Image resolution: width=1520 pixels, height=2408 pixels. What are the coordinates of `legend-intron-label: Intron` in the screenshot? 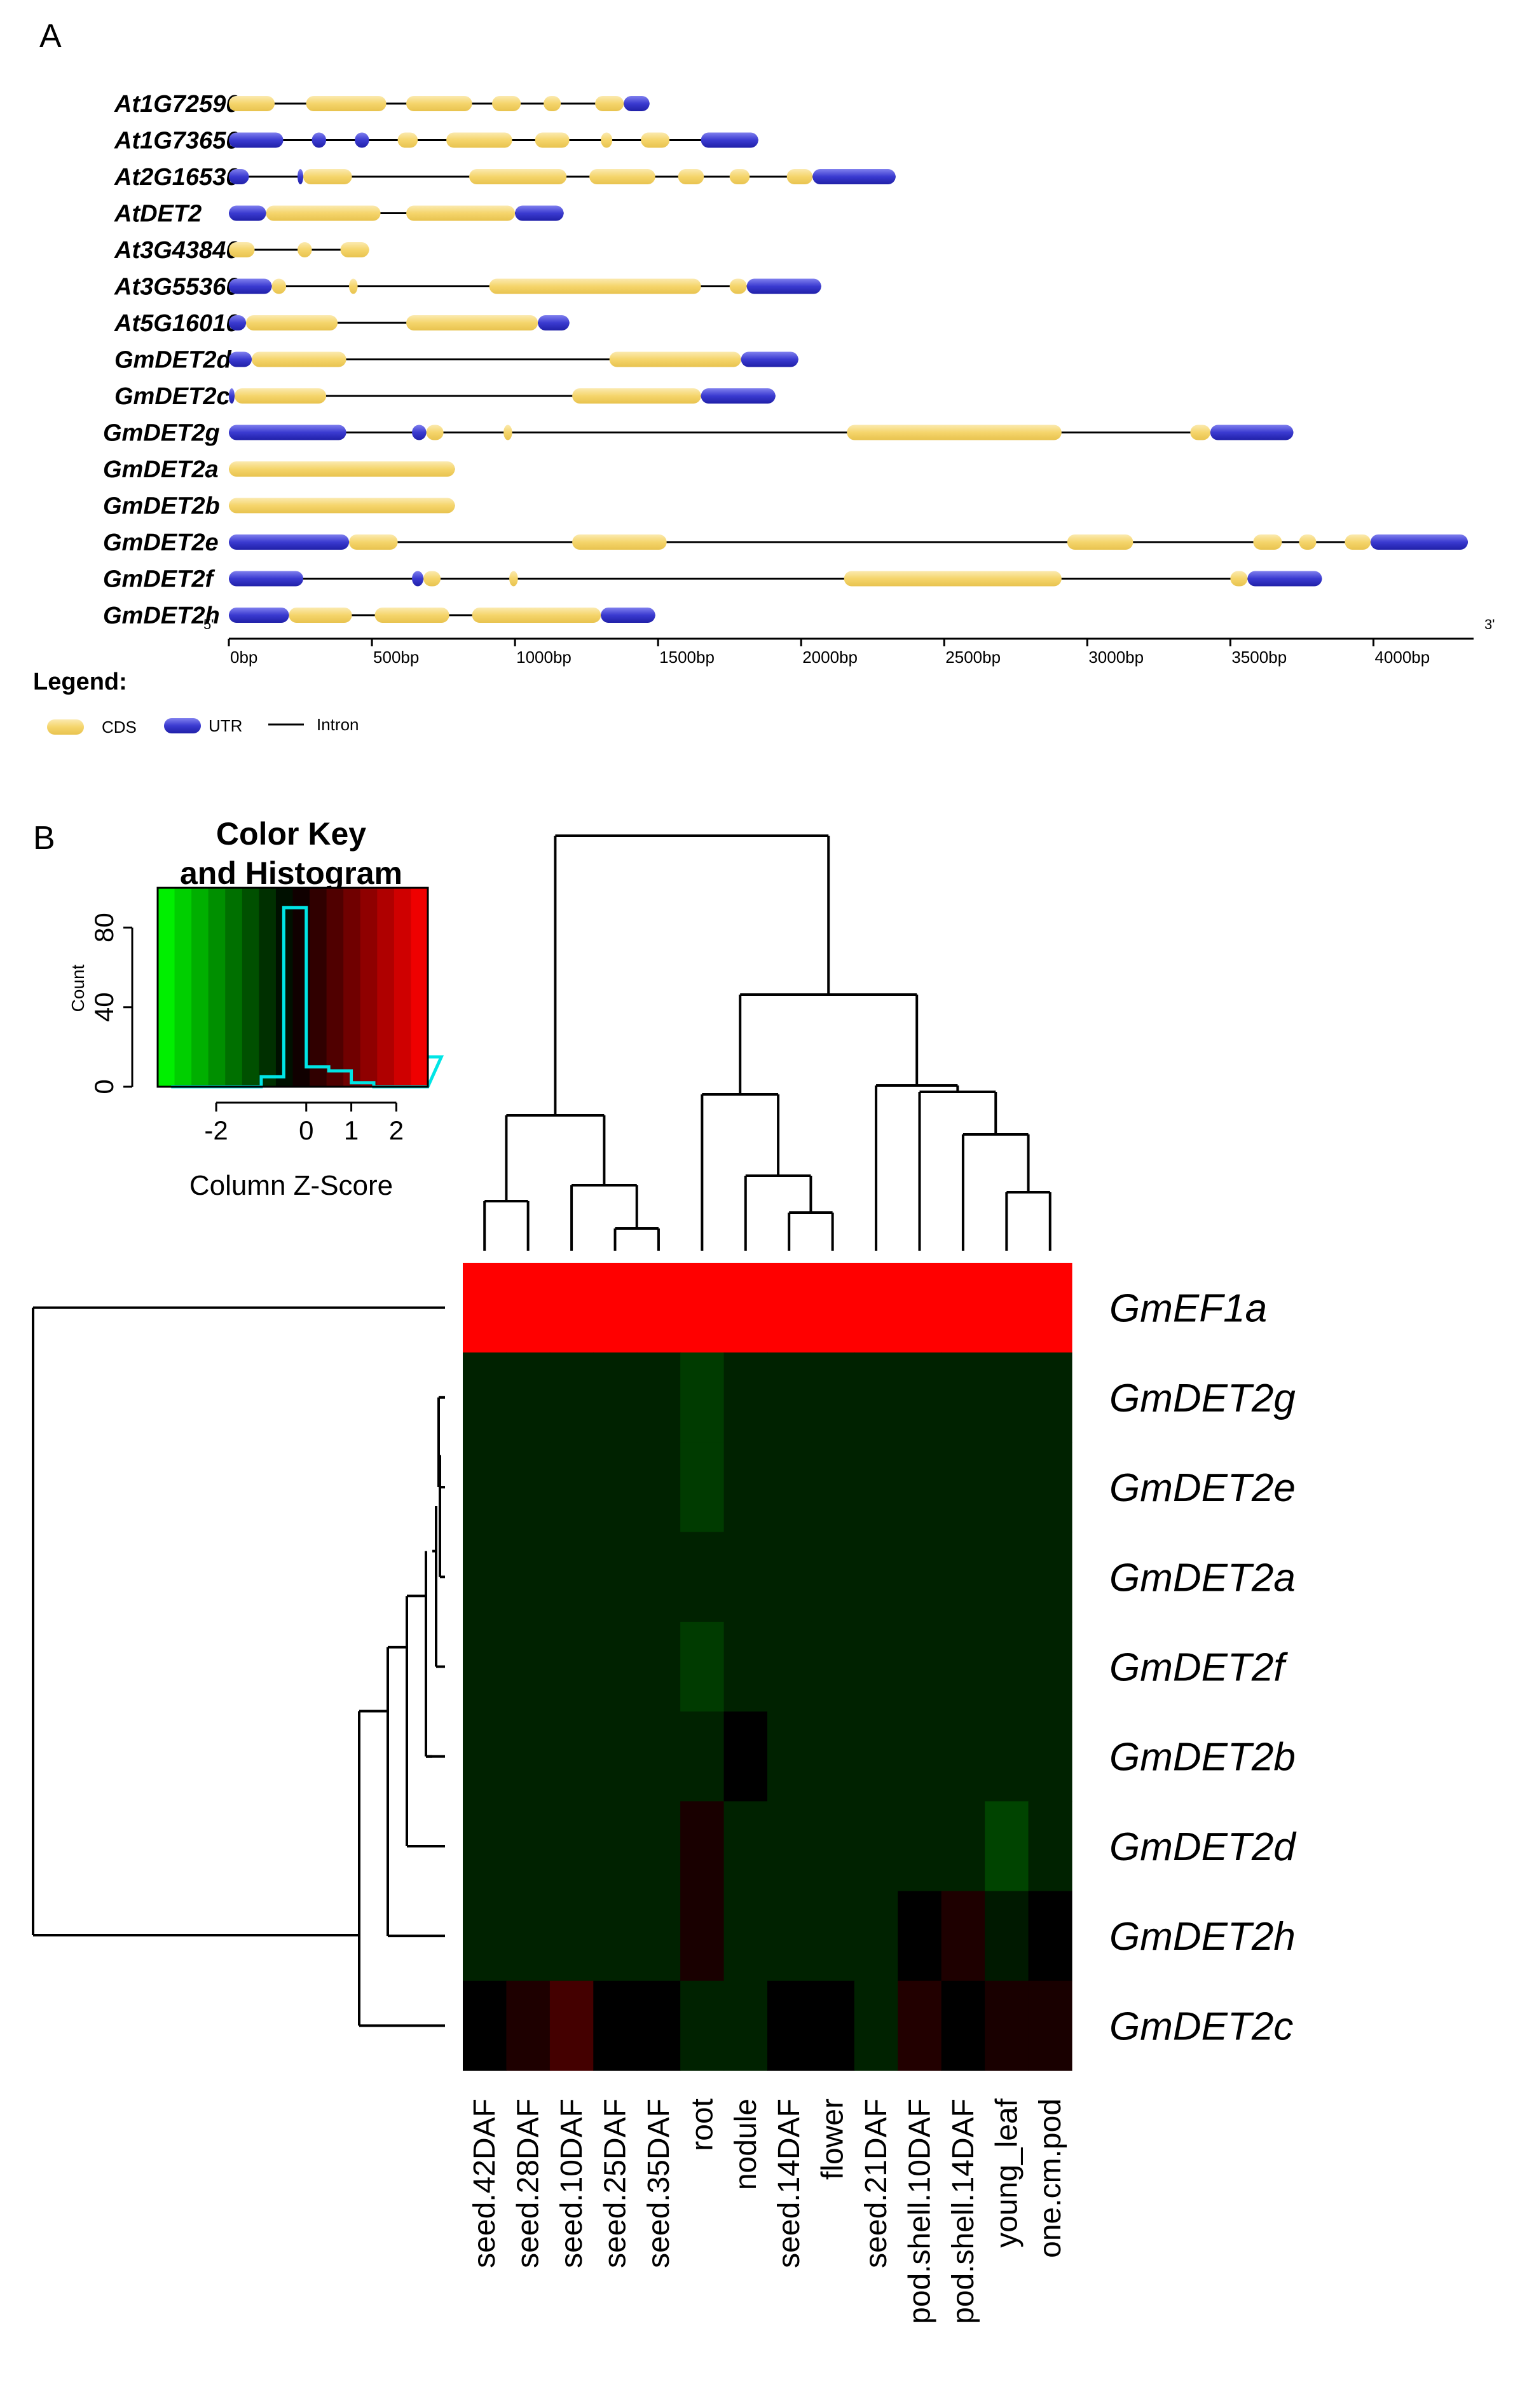 It's located at (338, 724).